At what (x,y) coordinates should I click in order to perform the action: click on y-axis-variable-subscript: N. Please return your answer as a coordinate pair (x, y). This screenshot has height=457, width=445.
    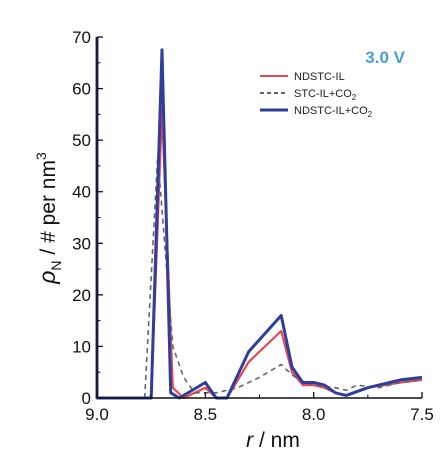
    Looking at the image, I should click on (56, 265).